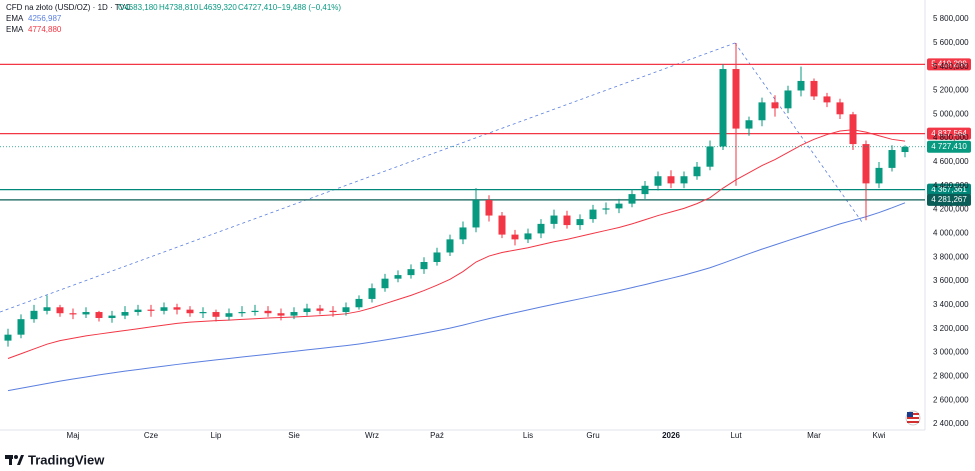 The image size is (975, 471). I want to click on x-tick-label: 2026, so click(671, 435).